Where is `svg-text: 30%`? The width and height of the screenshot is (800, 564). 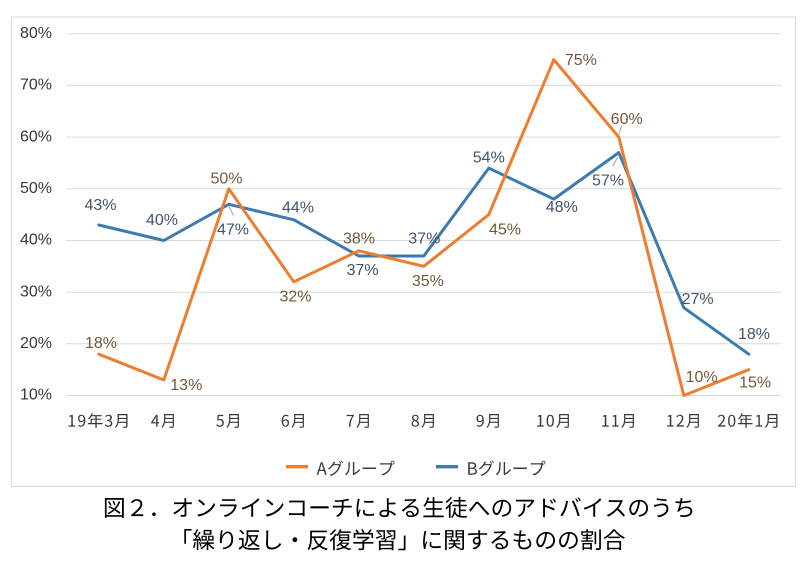
svg-text: 30% is located at coordinates (36, 291).